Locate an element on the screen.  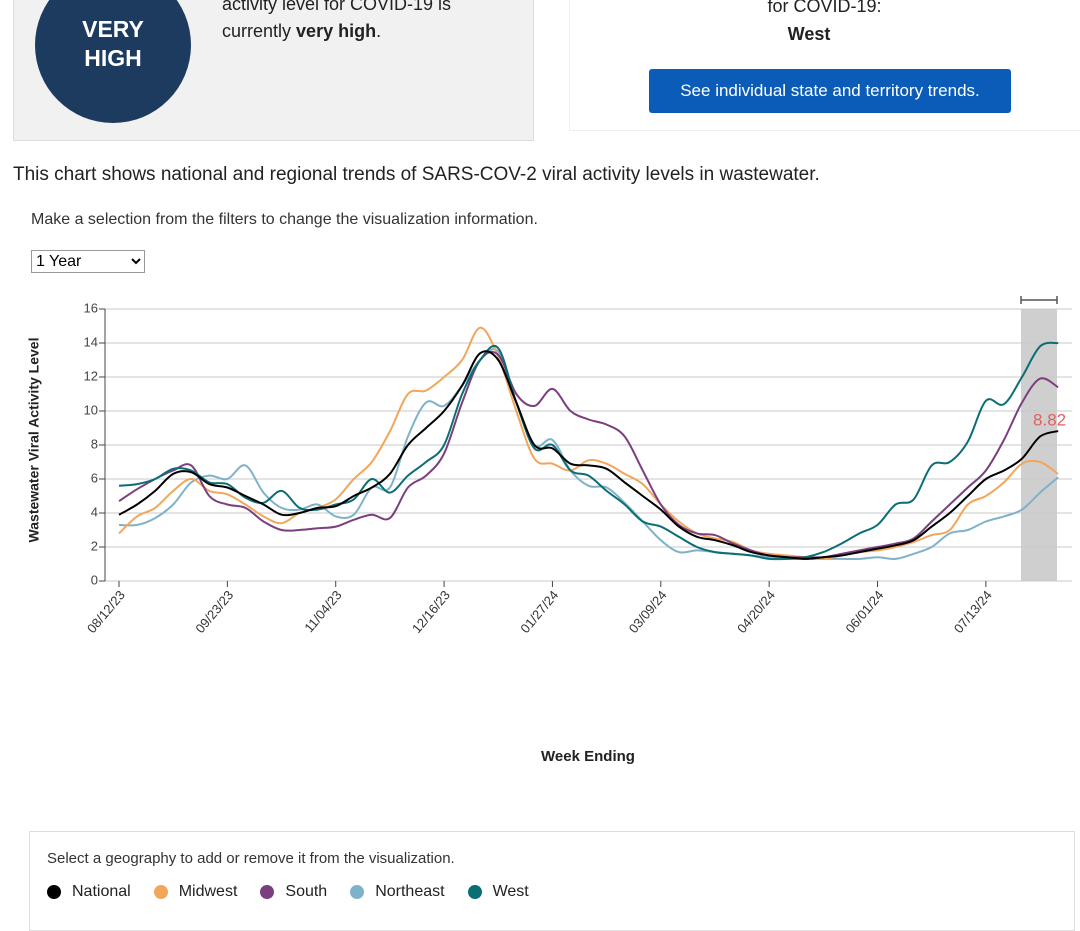
x-tick-label: 01/27/24 is located at coordinates (539, 611).